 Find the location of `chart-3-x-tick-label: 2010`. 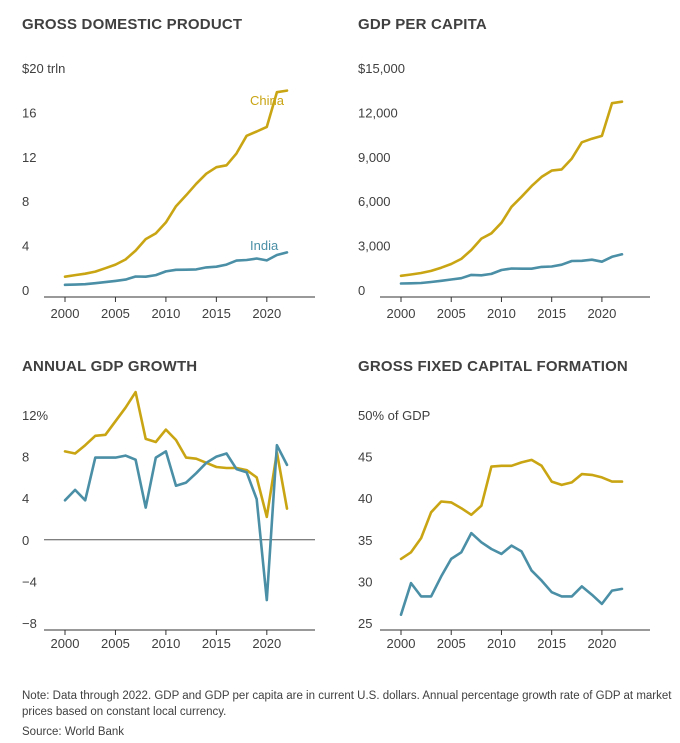

chart-3-x-tick-label: 2010 is located at coordinates (501, 643).